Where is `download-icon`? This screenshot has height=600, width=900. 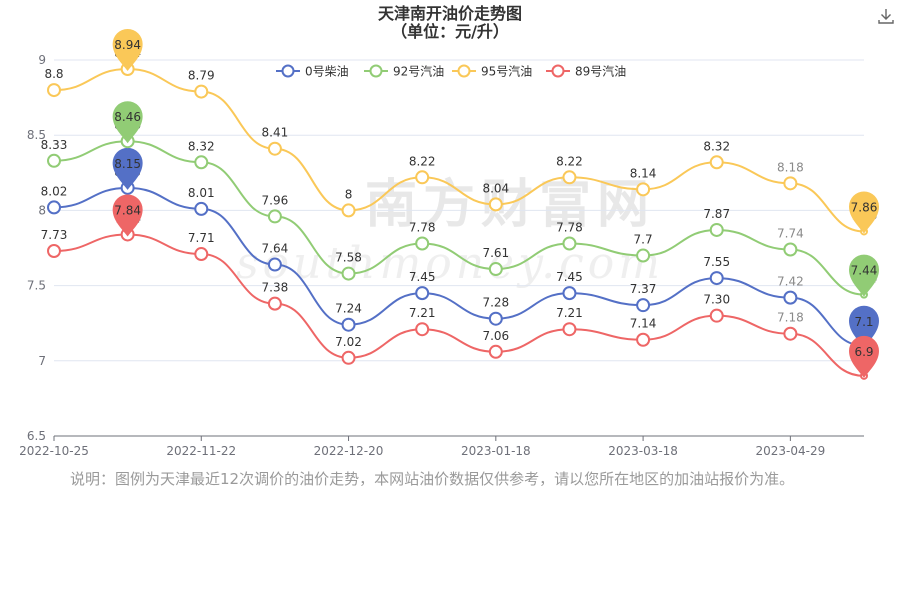 download-icon is located at coordinates (886, 16).